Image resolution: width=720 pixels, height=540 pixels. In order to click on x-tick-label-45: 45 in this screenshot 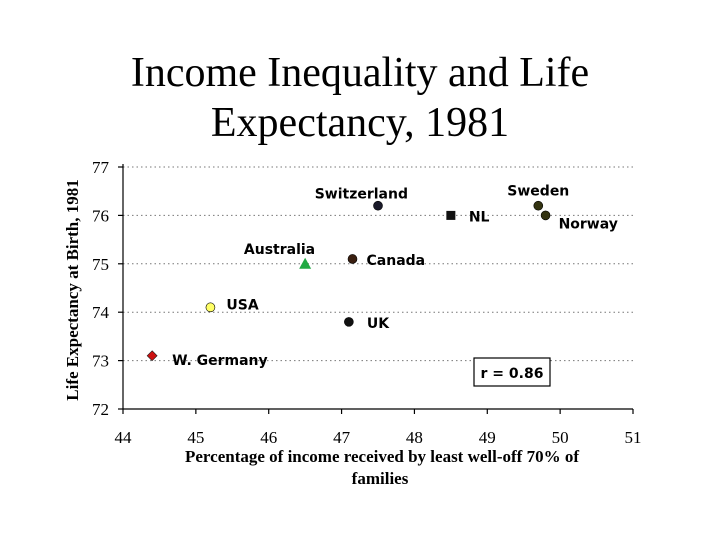, I will do `click(195, 437)`.